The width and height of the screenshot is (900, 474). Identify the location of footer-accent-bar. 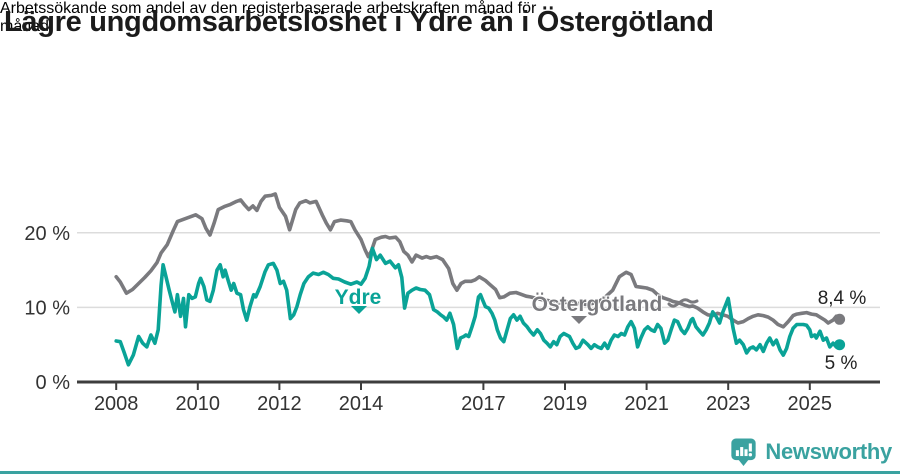
(450, 472).